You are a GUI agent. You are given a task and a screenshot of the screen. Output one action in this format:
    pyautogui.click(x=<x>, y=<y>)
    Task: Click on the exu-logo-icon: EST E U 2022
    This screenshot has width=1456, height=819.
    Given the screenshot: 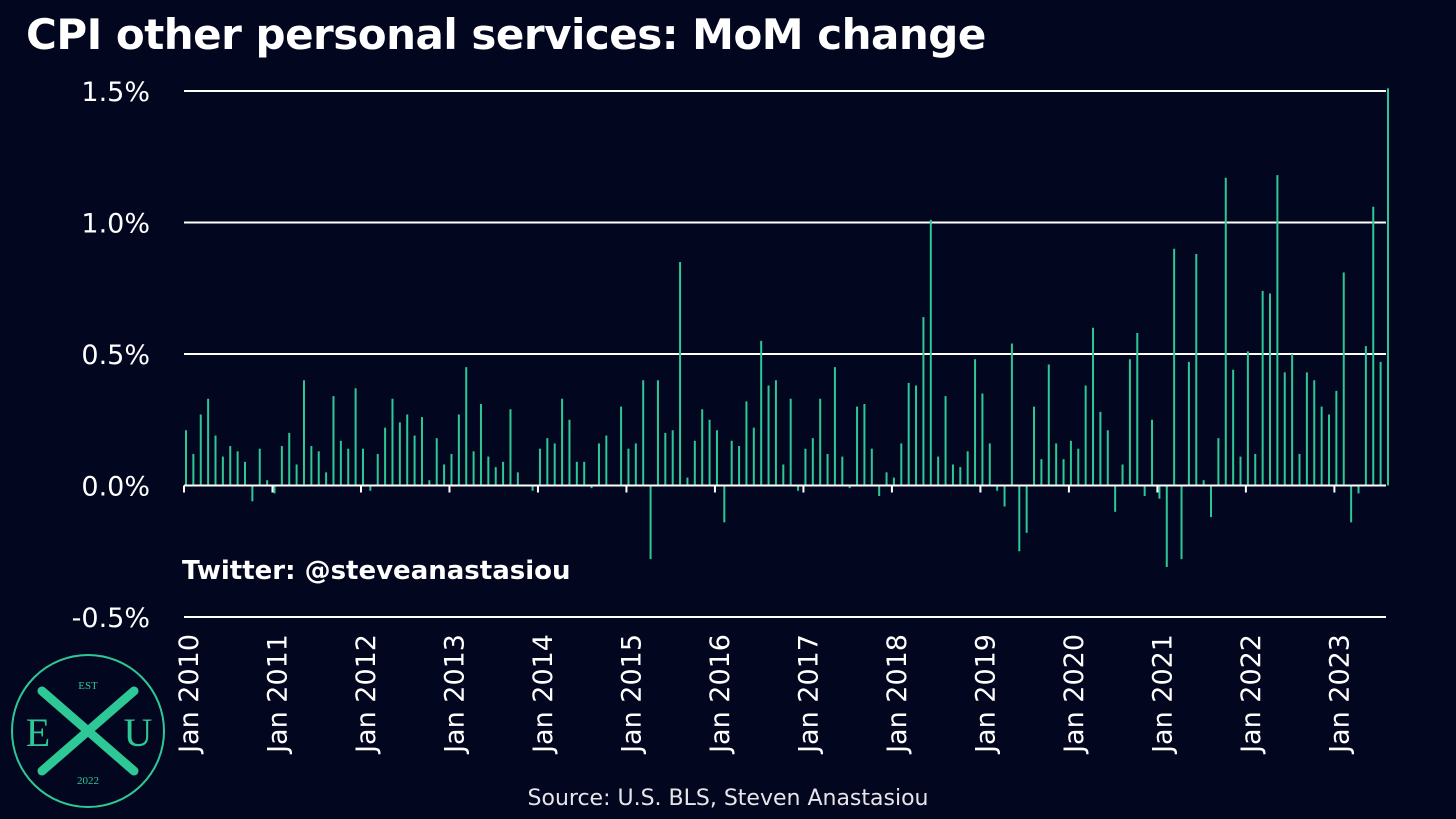 What is the action you would take?
    pyautogui.click(x=88, y=731)
    